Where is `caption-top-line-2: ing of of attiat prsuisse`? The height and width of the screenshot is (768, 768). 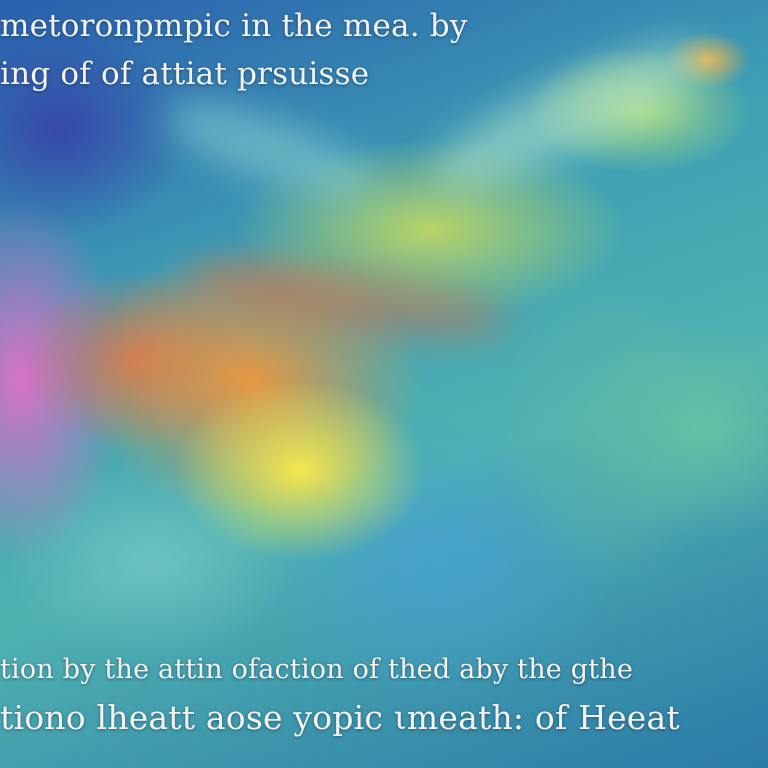
caption-top-line-2: ing of of attiat prsuisse is located at coordinates (185, 74).